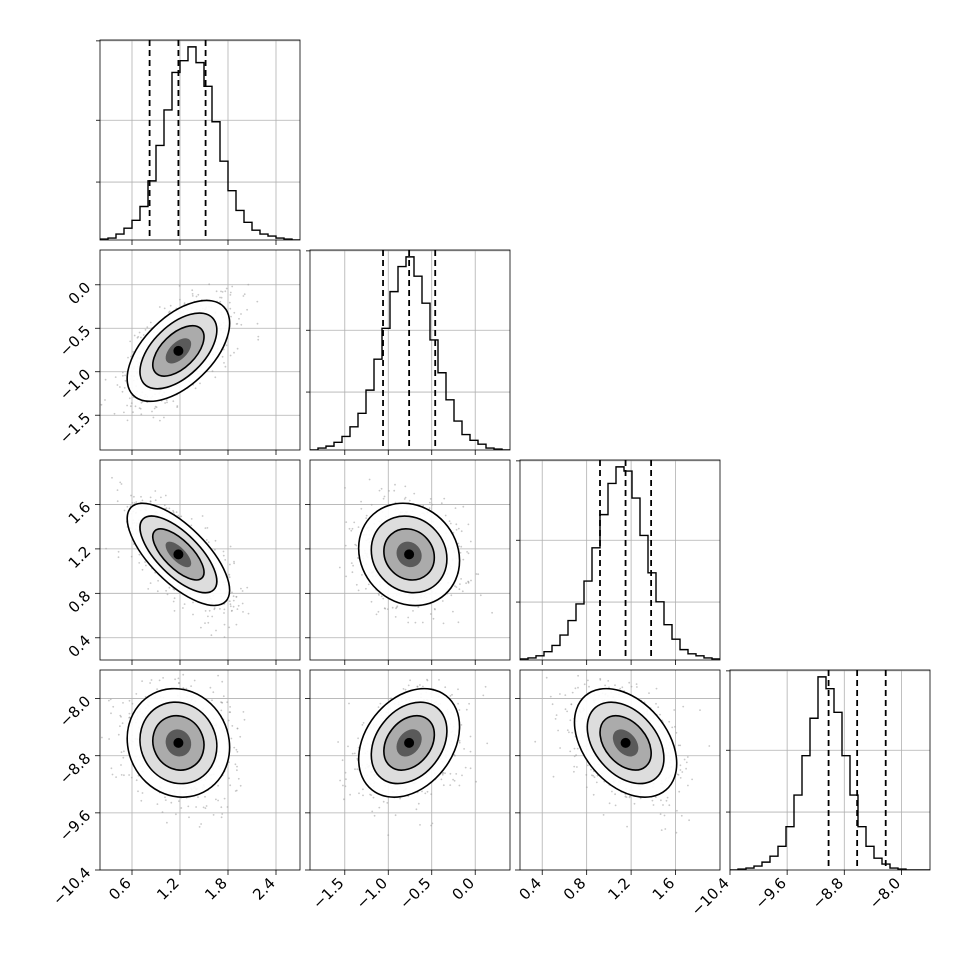  Describe the element at coordinates (75, 768) in the screenshot. I see `y-tick-label: −8.8` at that location.